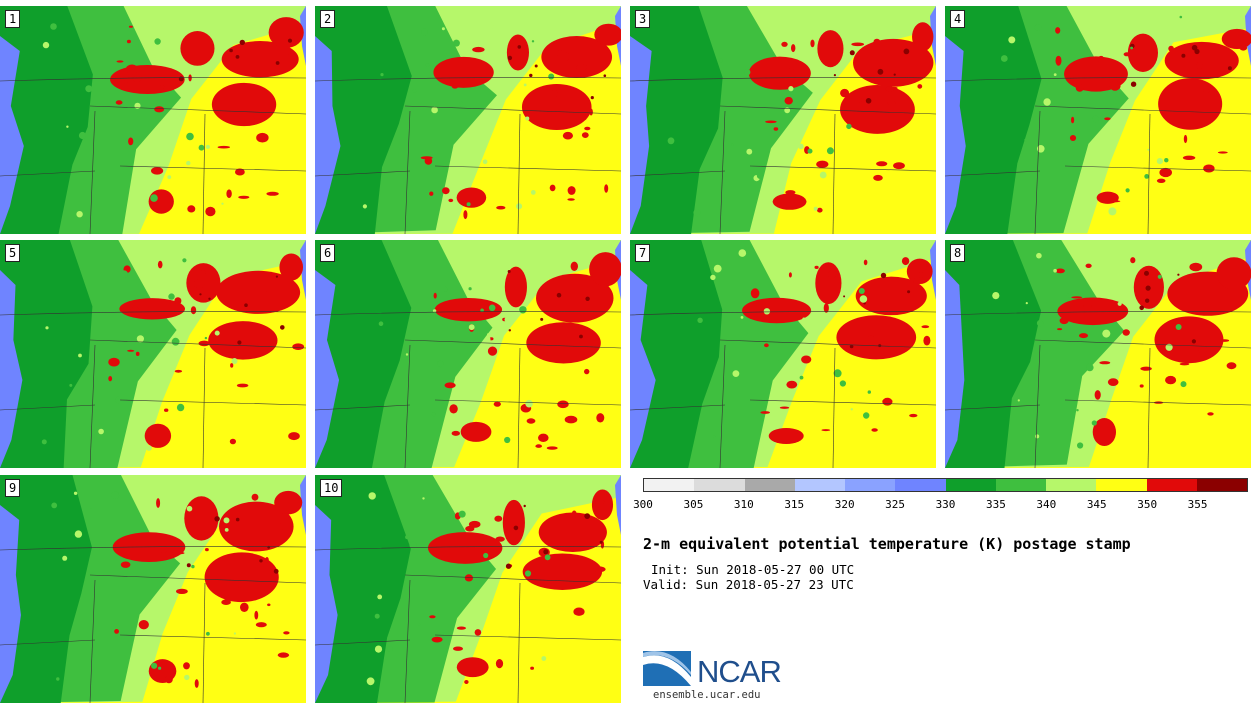  Describe the element at coordinates (958, 19) in the screenshot. I see `member-number-label: 4` at that location.